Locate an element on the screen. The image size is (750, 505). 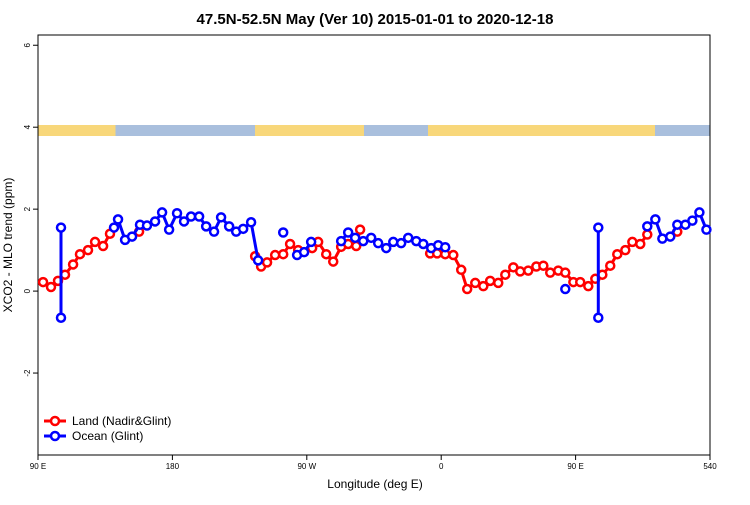
x-tick-label: 540 is located at coordinates (710, 466).